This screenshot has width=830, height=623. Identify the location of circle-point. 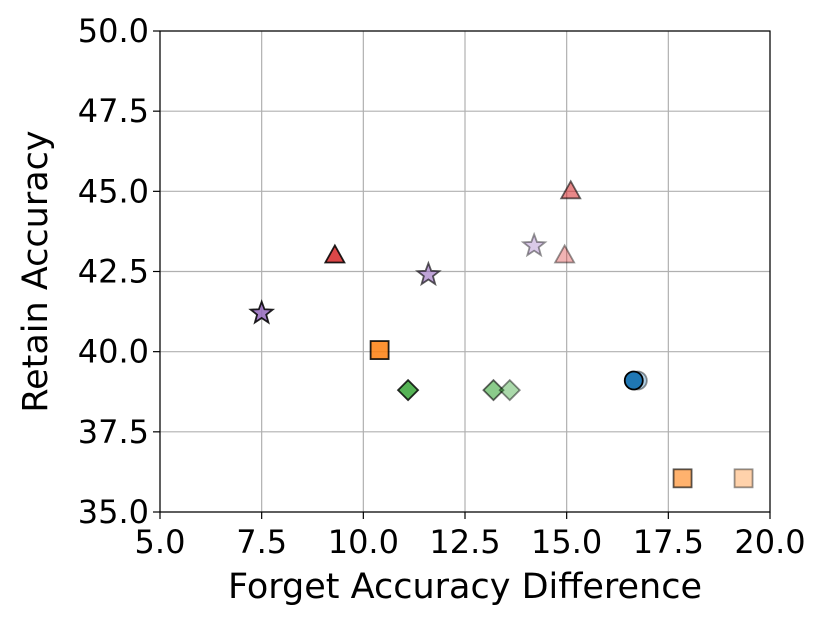
(633, 380).